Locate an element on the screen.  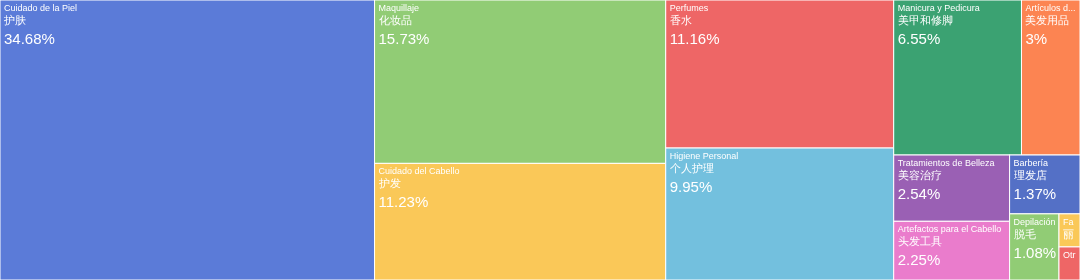
category-label: Artefactos para el Cabello 头发工具 is located at coordinates (949, 236).